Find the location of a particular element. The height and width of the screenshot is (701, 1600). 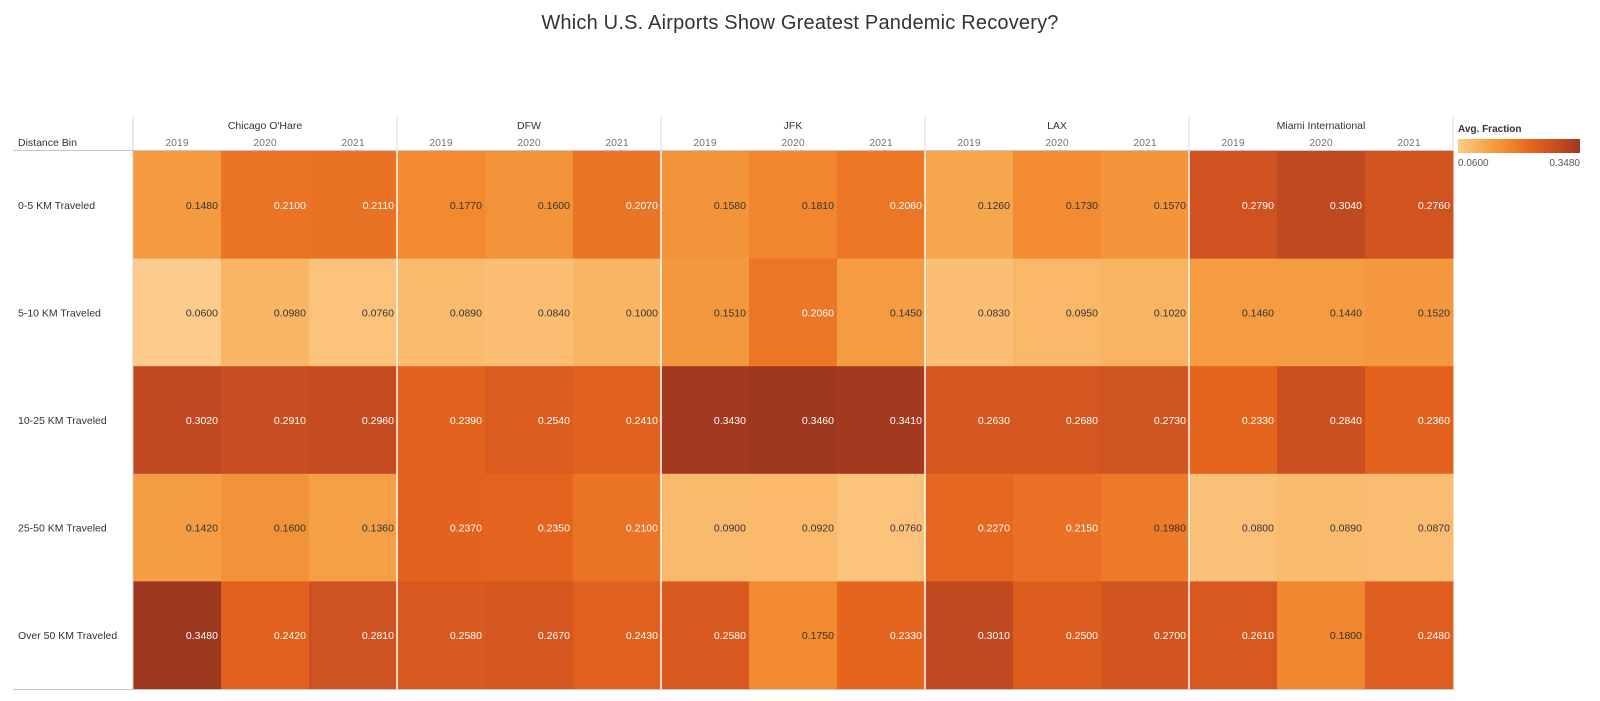

legend-gradient-bar is located at coordinates (1519, 146).